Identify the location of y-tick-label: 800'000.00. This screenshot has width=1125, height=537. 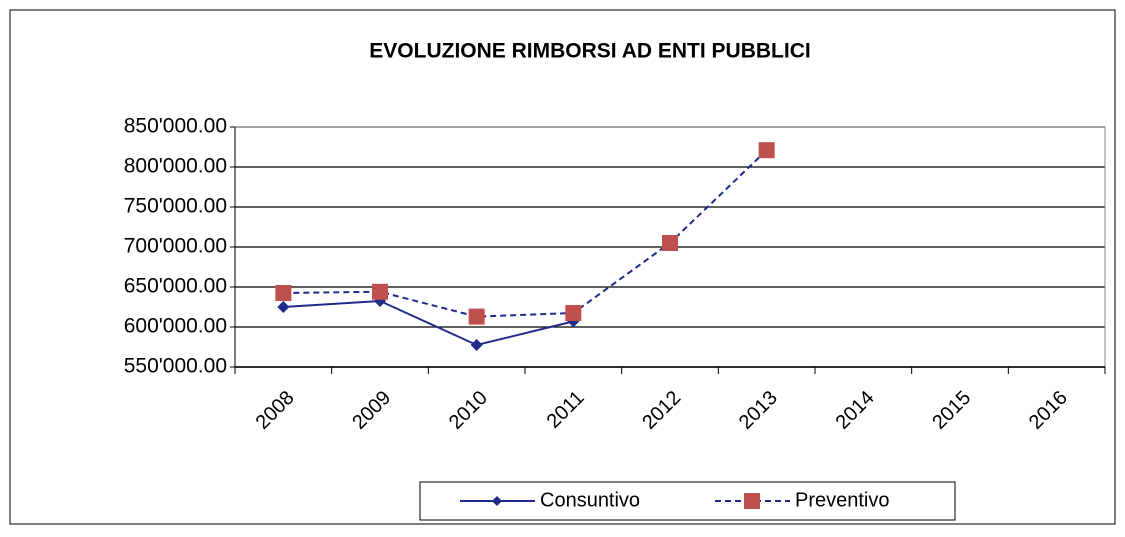
(175, 166).